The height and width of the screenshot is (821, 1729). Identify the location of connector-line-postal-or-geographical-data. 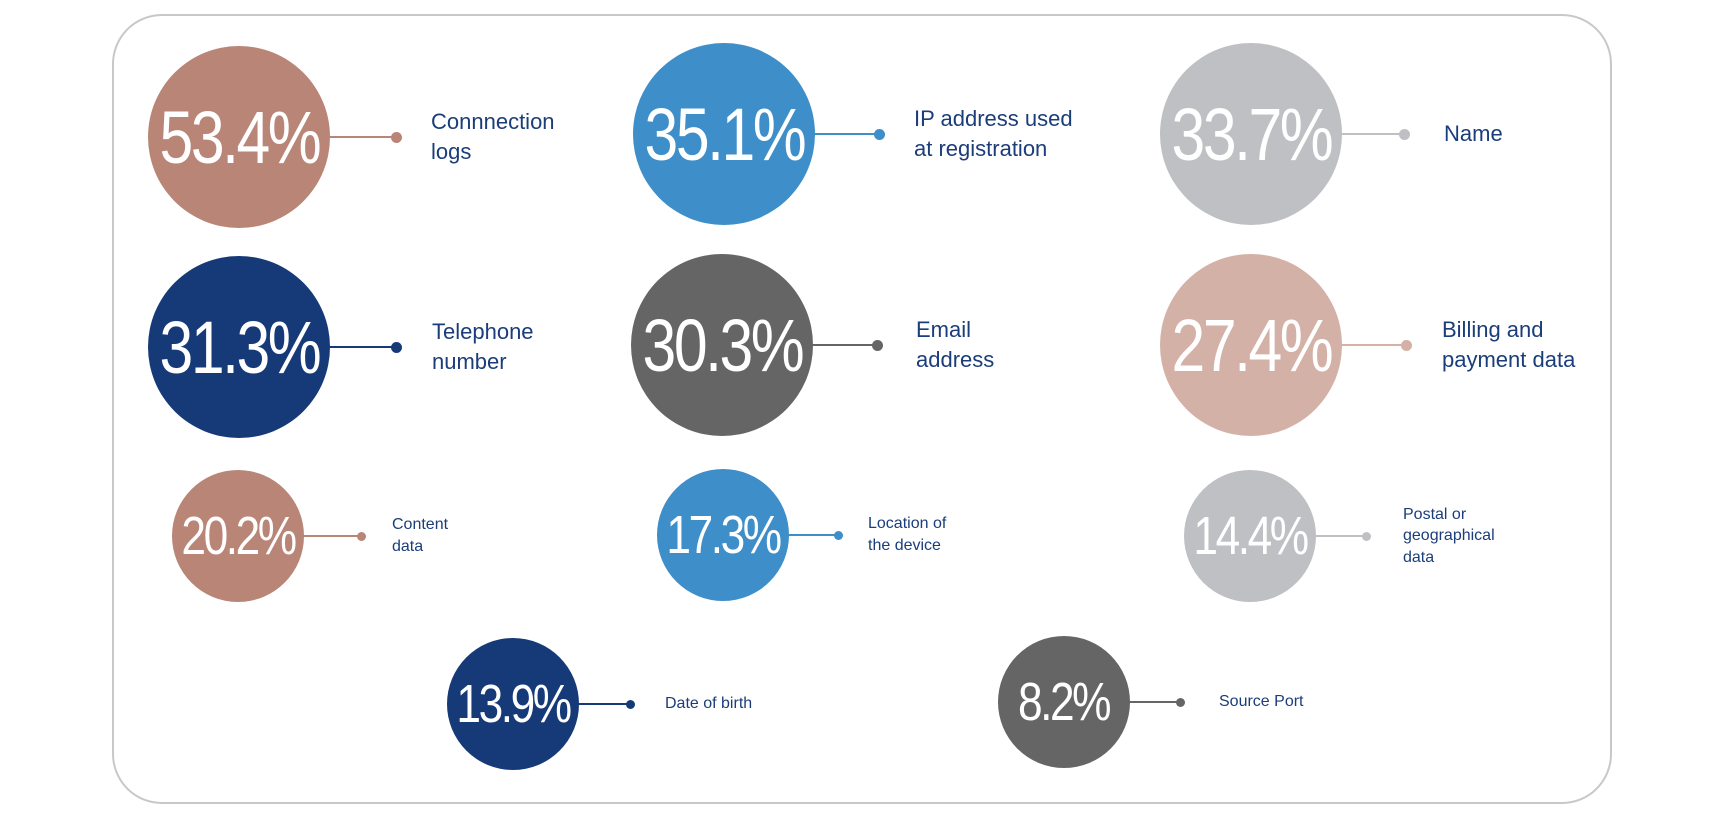
(1339, 536).